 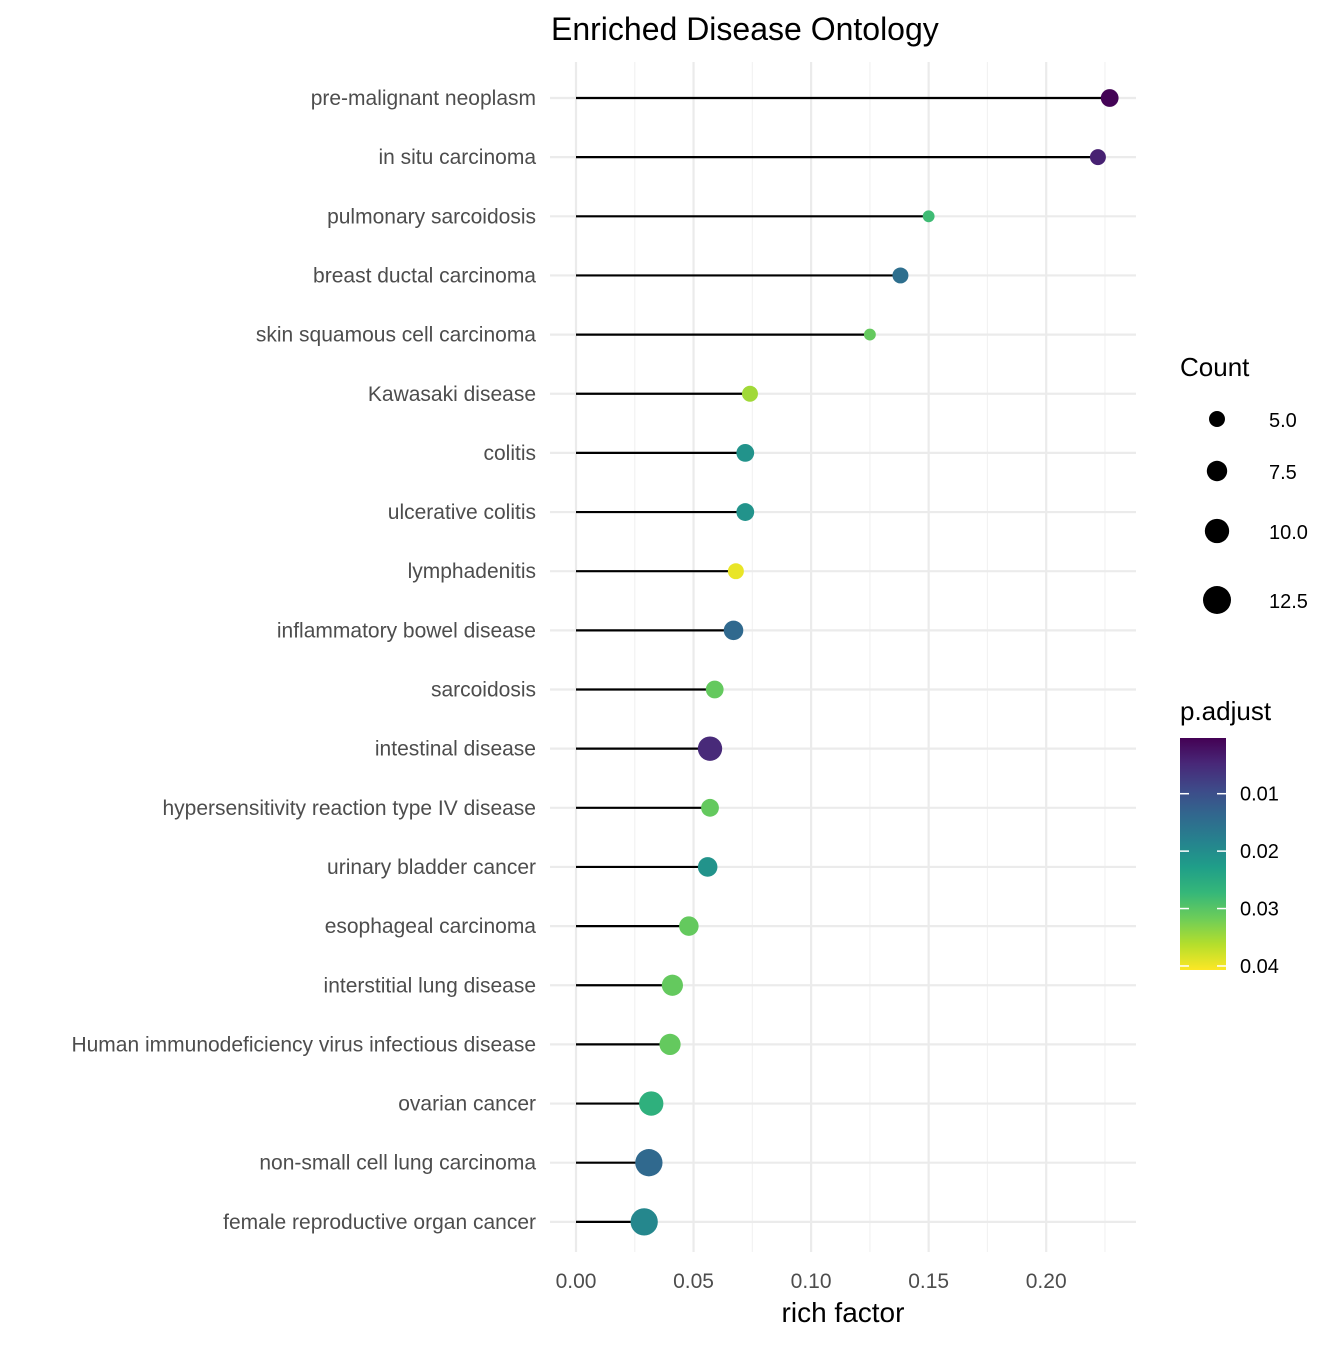 I want to click on category-label: female reproductive organ cancer, so click(x=379, y=1222).